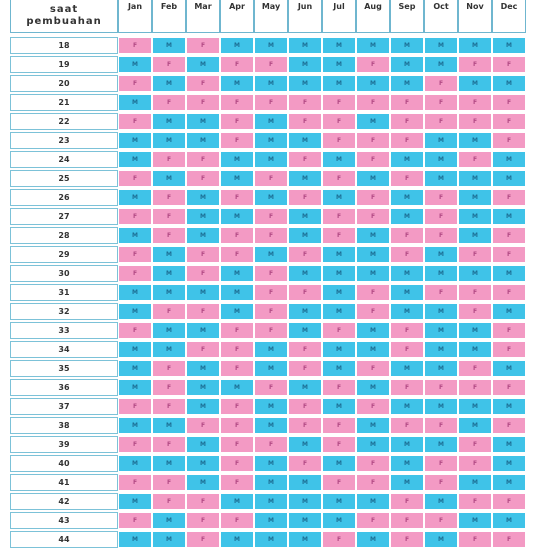 The image size is (540, 548). I want to click on gender-cell-41-sep: M, so click(407, 482).